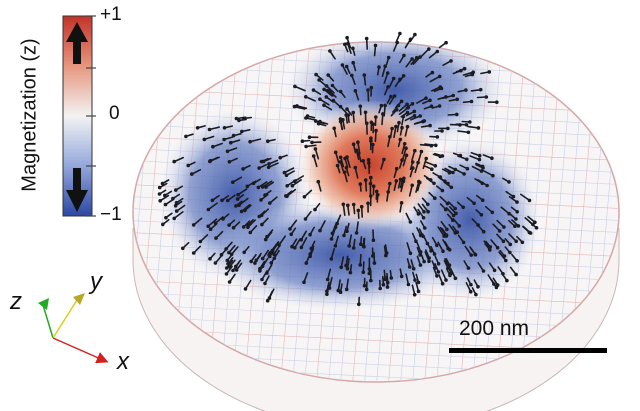 The image size is (640, 411). What do you see at coordinates (77, 190) in the screenshot?
I see `down-arrow-icon` at bounding box center [77, 190].